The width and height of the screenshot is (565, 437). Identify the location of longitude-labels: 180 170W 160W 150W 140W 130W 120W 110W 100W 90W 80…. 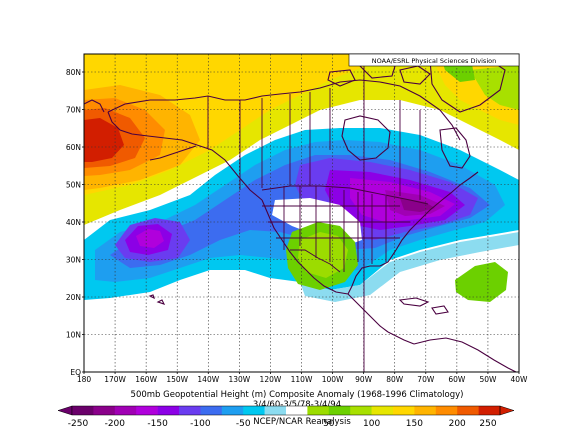
(302, 378).